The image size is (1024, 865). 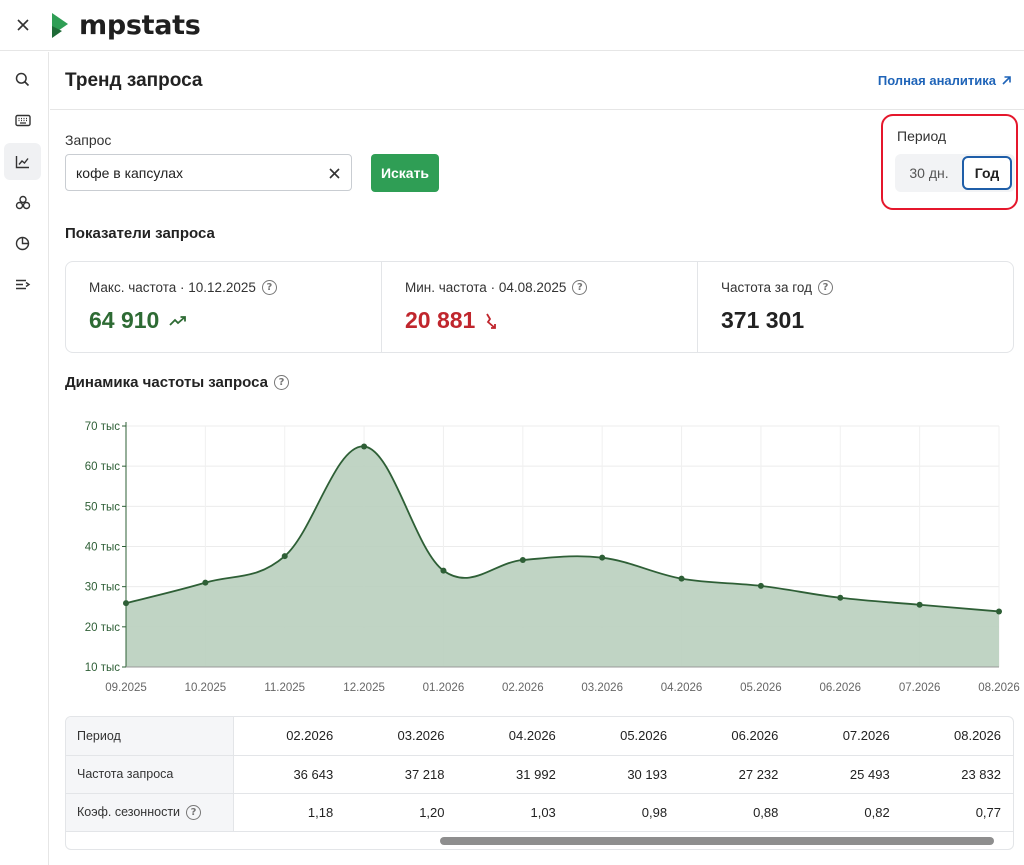 I want to click on row-header-label: Период, so click(x=99, y=735).